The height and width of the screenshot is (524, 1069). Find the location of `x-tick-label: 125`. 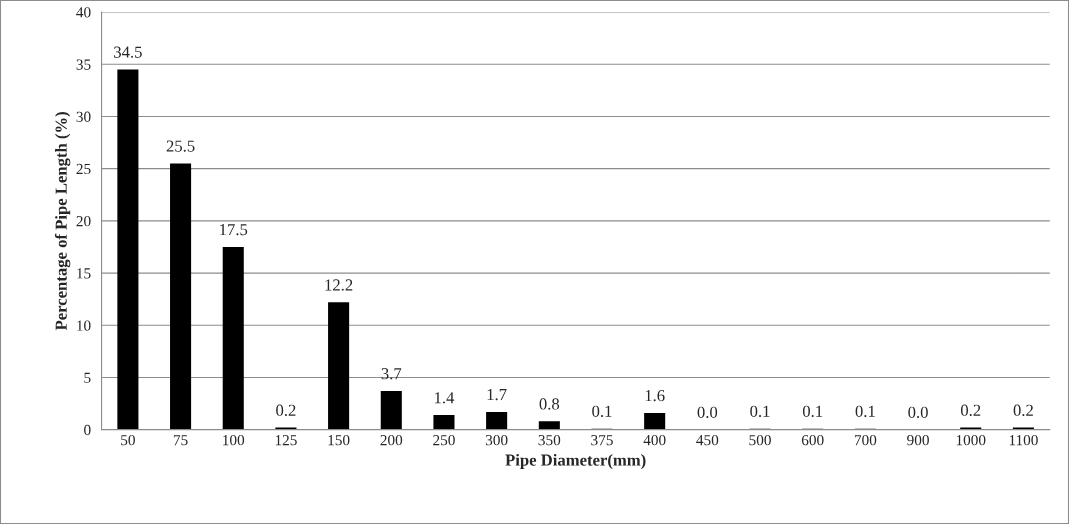

x-tick-label: 125 is located at coordinates (286, 440).